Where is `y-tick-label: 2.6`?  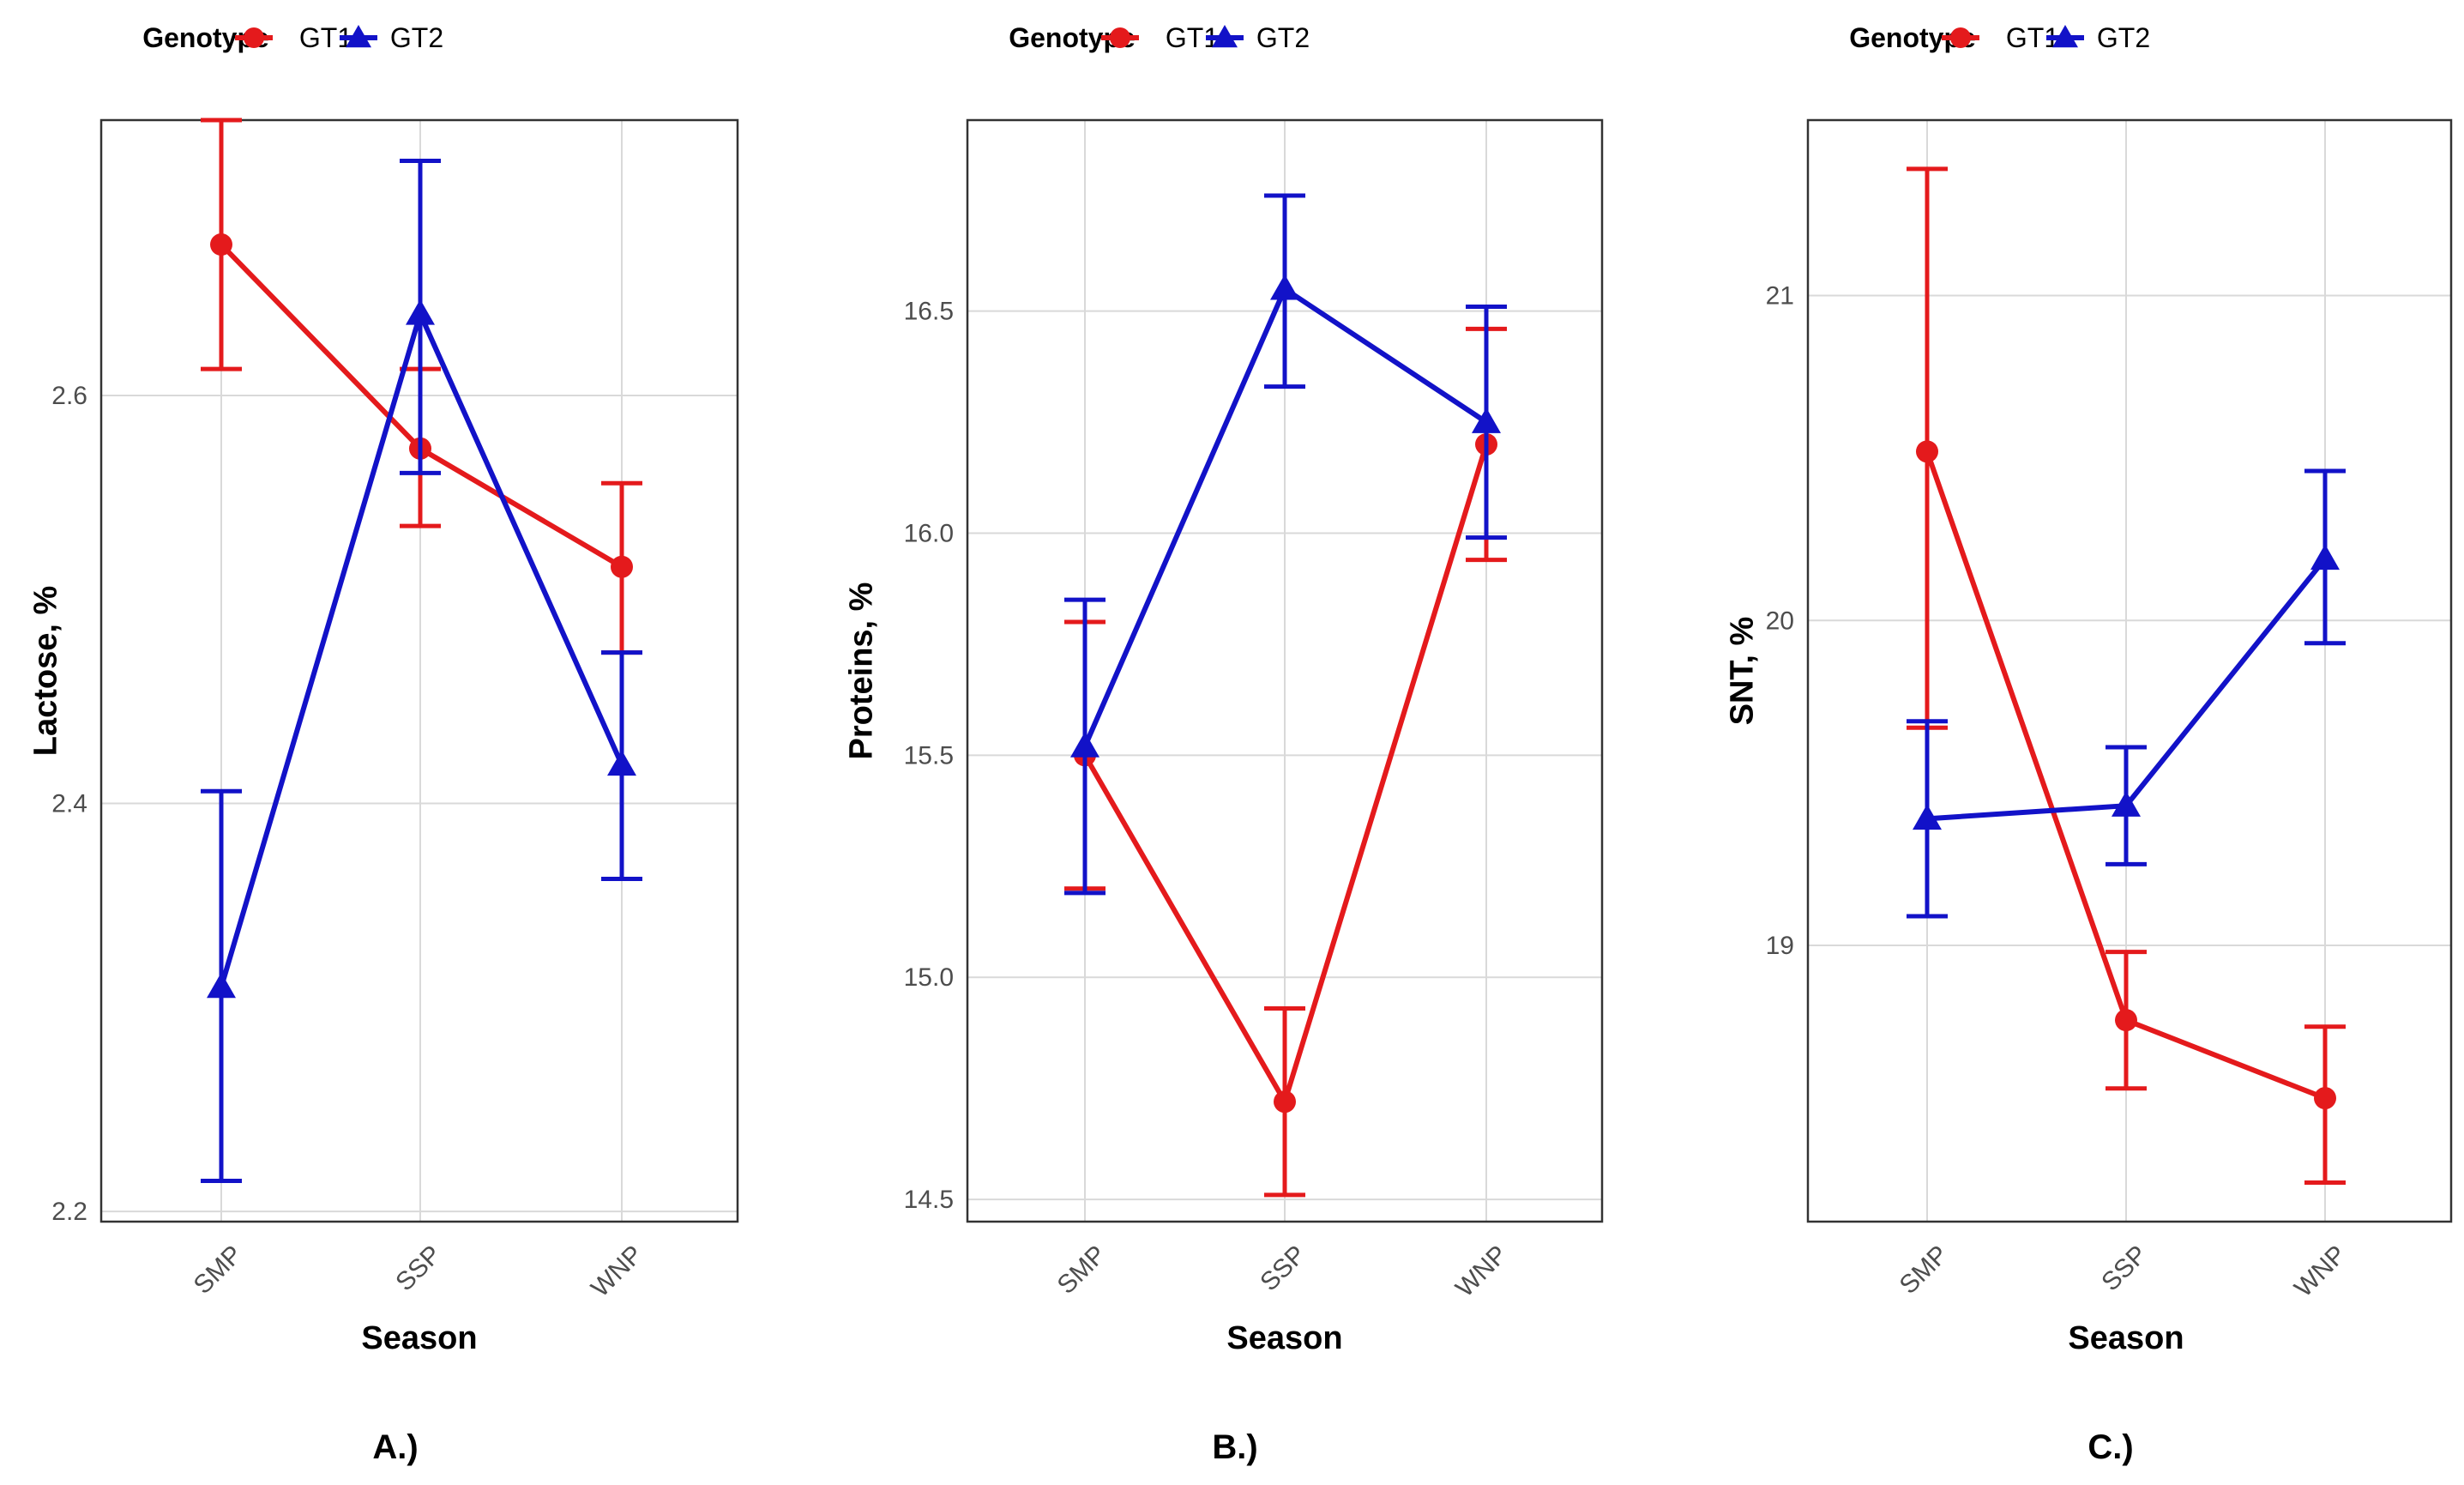
y-tick-label: 2.6 is located at coordinates (69, 396).